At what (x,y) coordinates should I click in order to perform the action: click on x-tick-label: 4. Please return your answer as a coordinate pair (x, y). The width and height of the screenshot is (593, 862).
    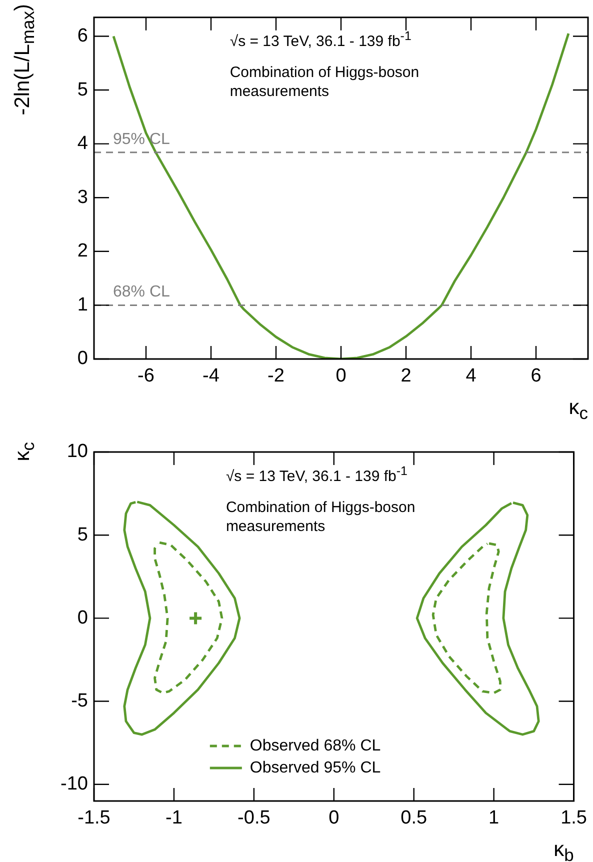
    Looking at the image, I should click on (471, 376).